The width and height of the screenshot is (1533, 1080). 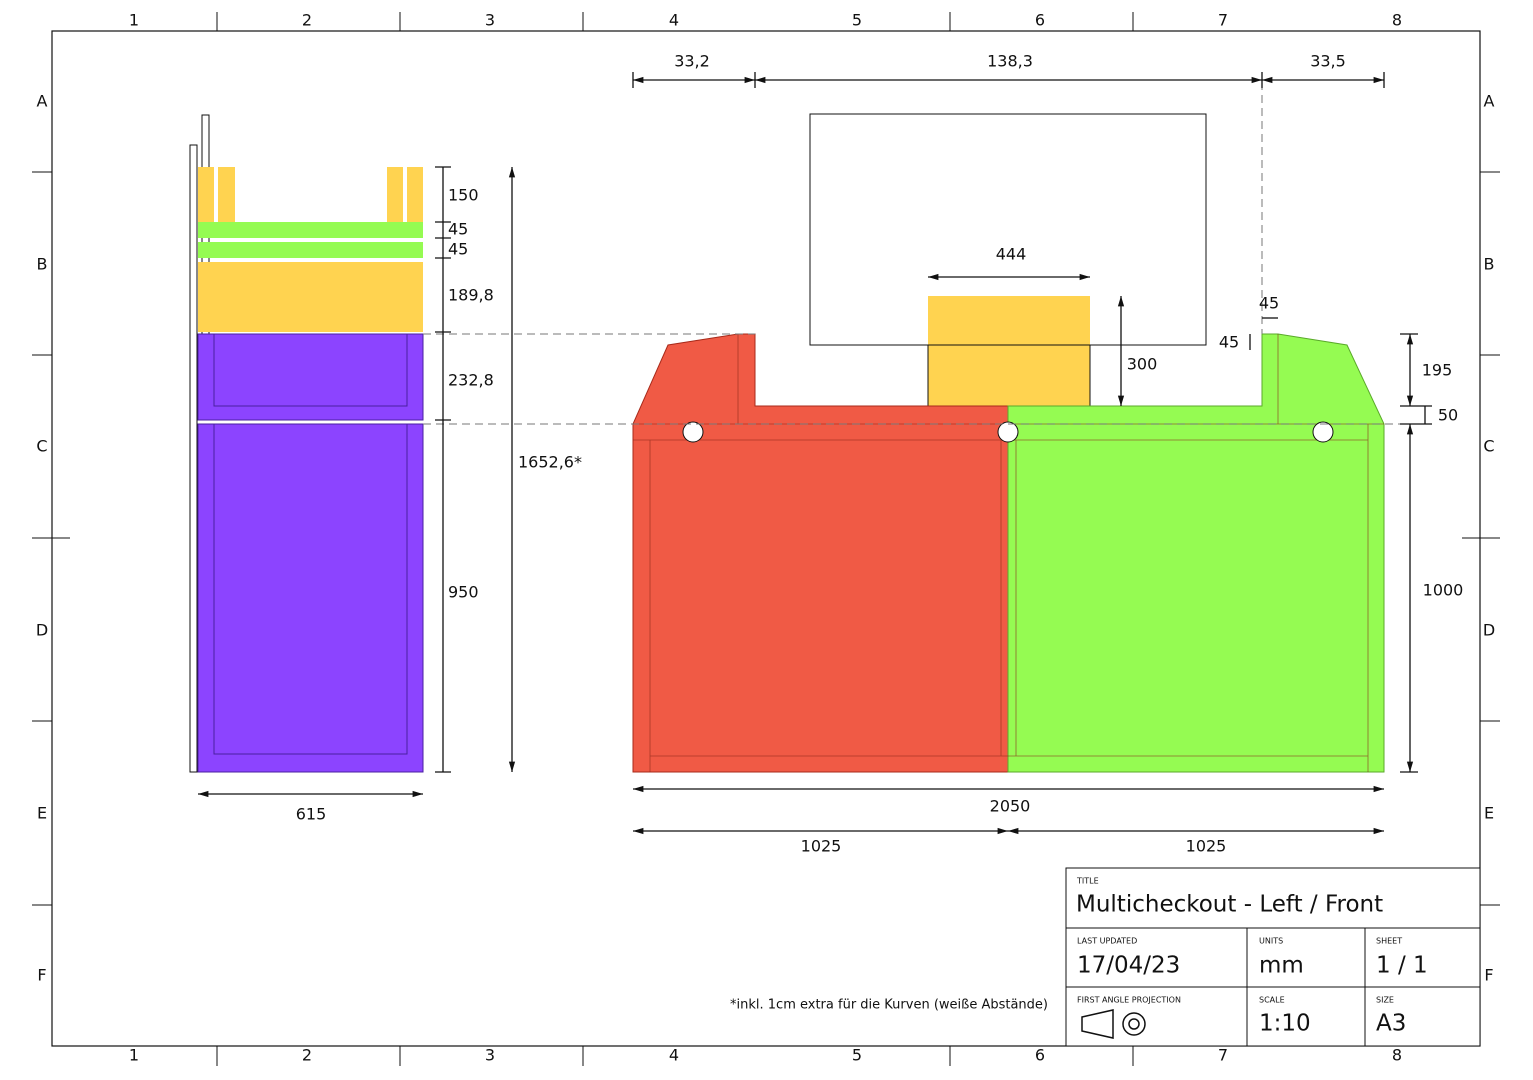 What do you see at coordinates (1128, 966) in the screenshot?
I see `field-value: 17/04/23` at bounding box center [1128, 966].